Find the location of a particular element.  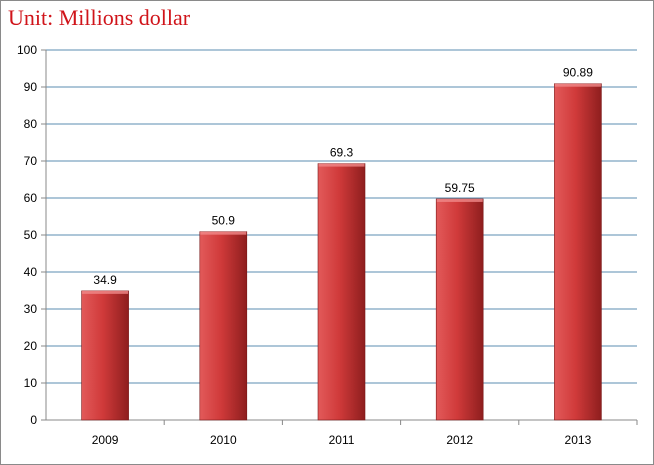

y-tick-label: 80 is located at coordinates (31, 124).